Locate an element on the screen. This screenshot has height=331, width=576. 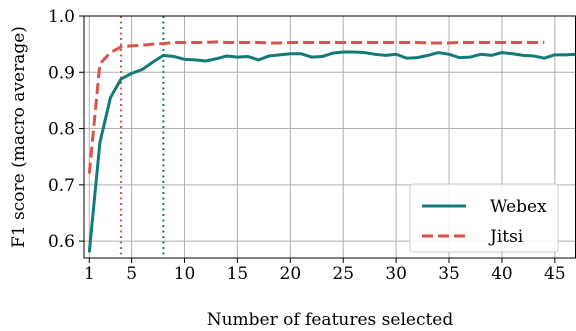
legend-box is located at coordinates (484, 218).